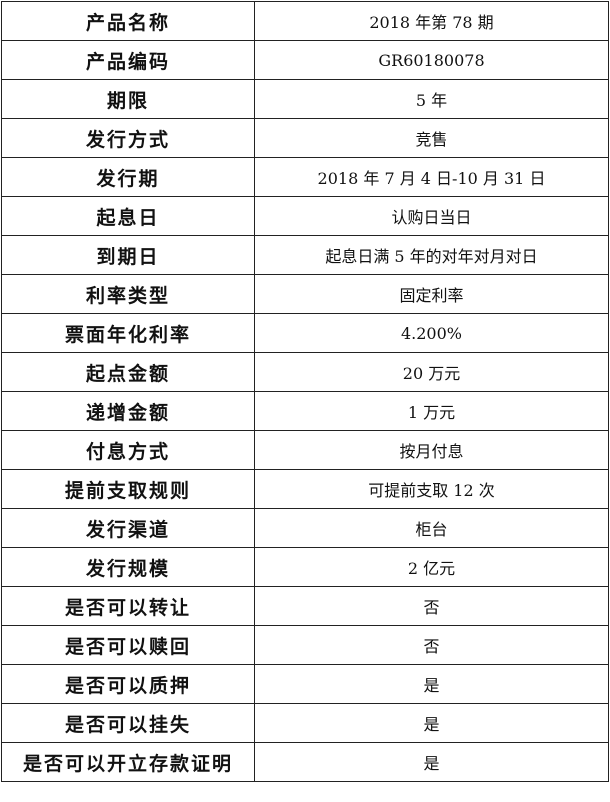 The image size is (610, 802). What do you see at coordinates (128, 723) in the screenshot?
I see `row-label: 是否可以挂失` at bounding box center [128, 723].